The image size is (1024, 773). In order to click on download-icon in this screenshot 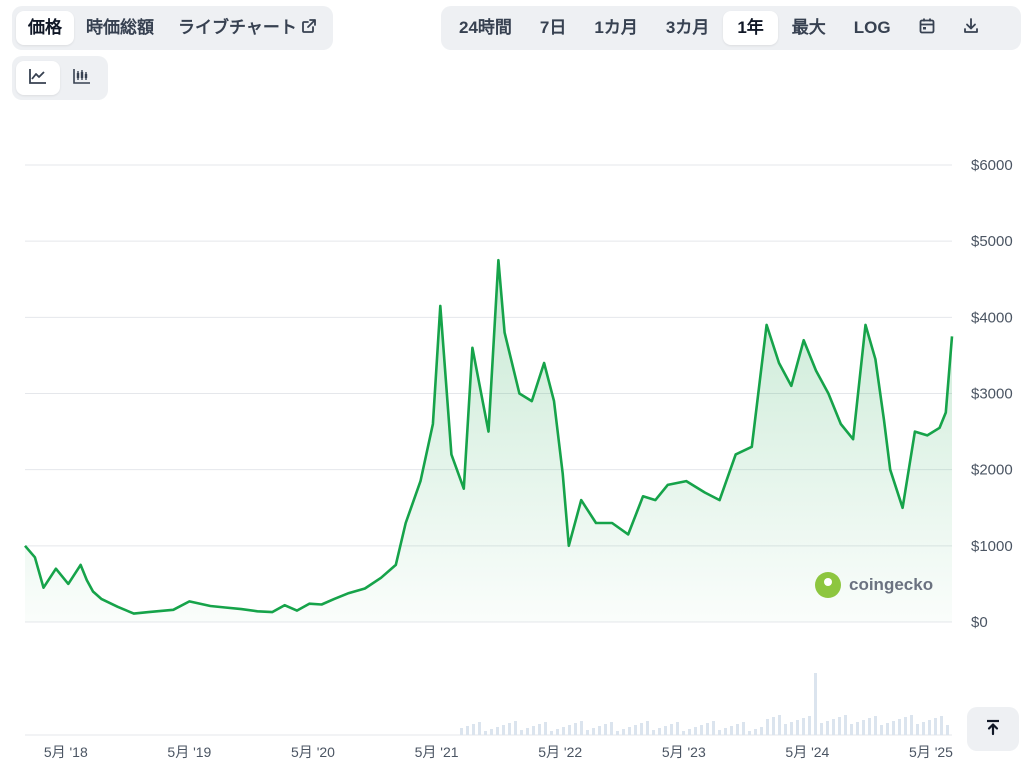, I will do `click(971, 28)`.